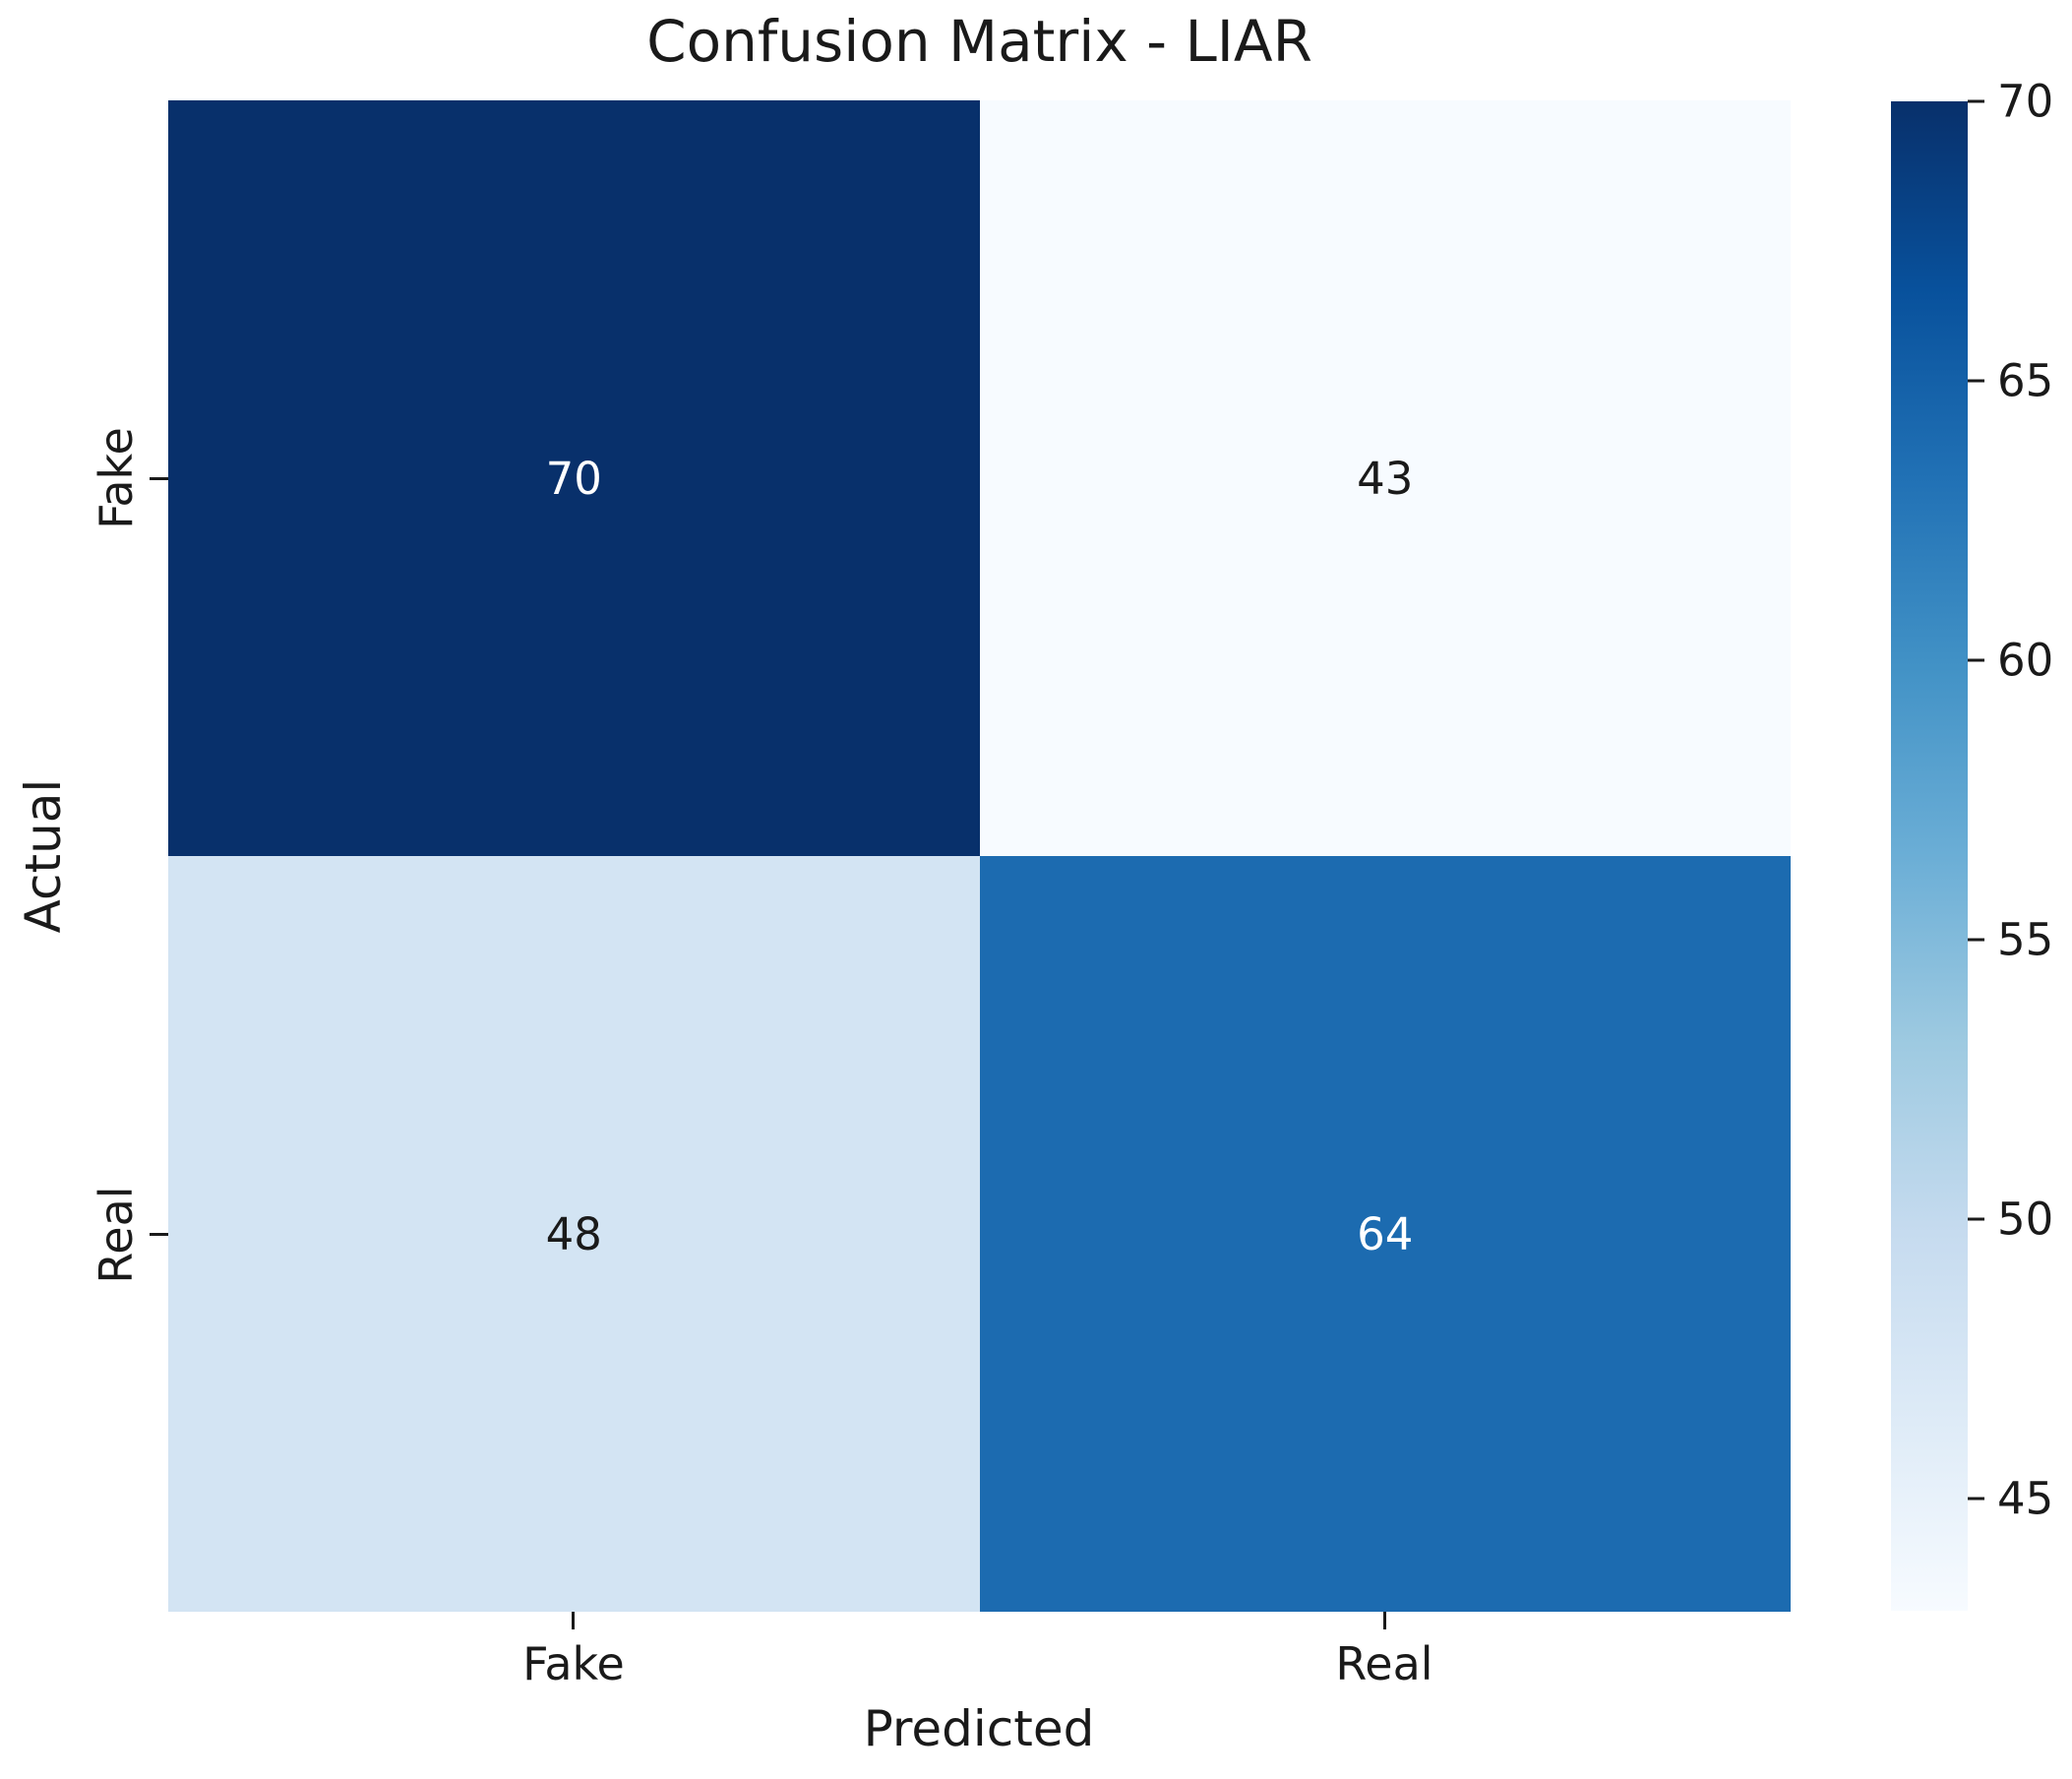 The height and width of the screenshot is (1779, 2072). Describe the element at coordinates (573, 1663) in the screenshot. I see `x-tick-label-fake: Fake` at that location.